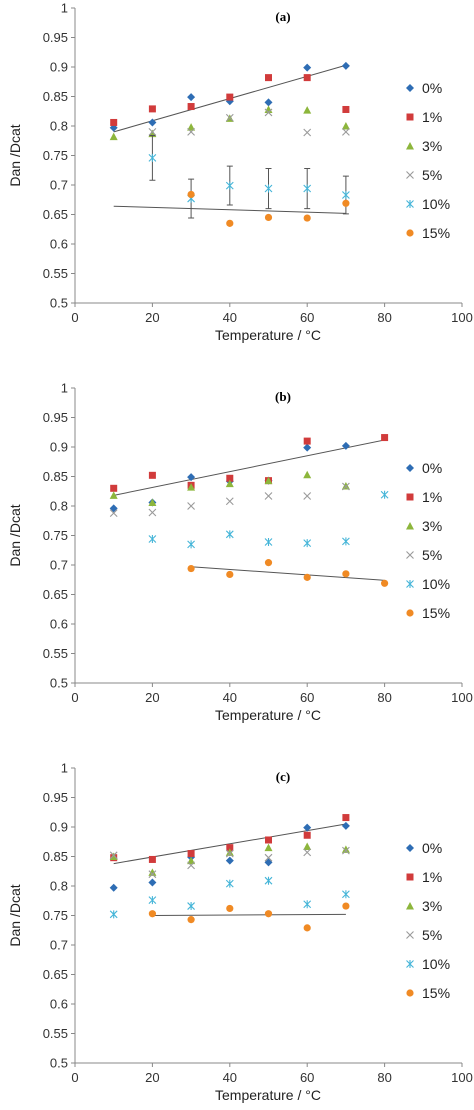 This screenshot has width=474, height=1110. What do you see at coordinates (268, 519) in the screenshot?
I see `series-10pct` at bounding box center [268, 519].